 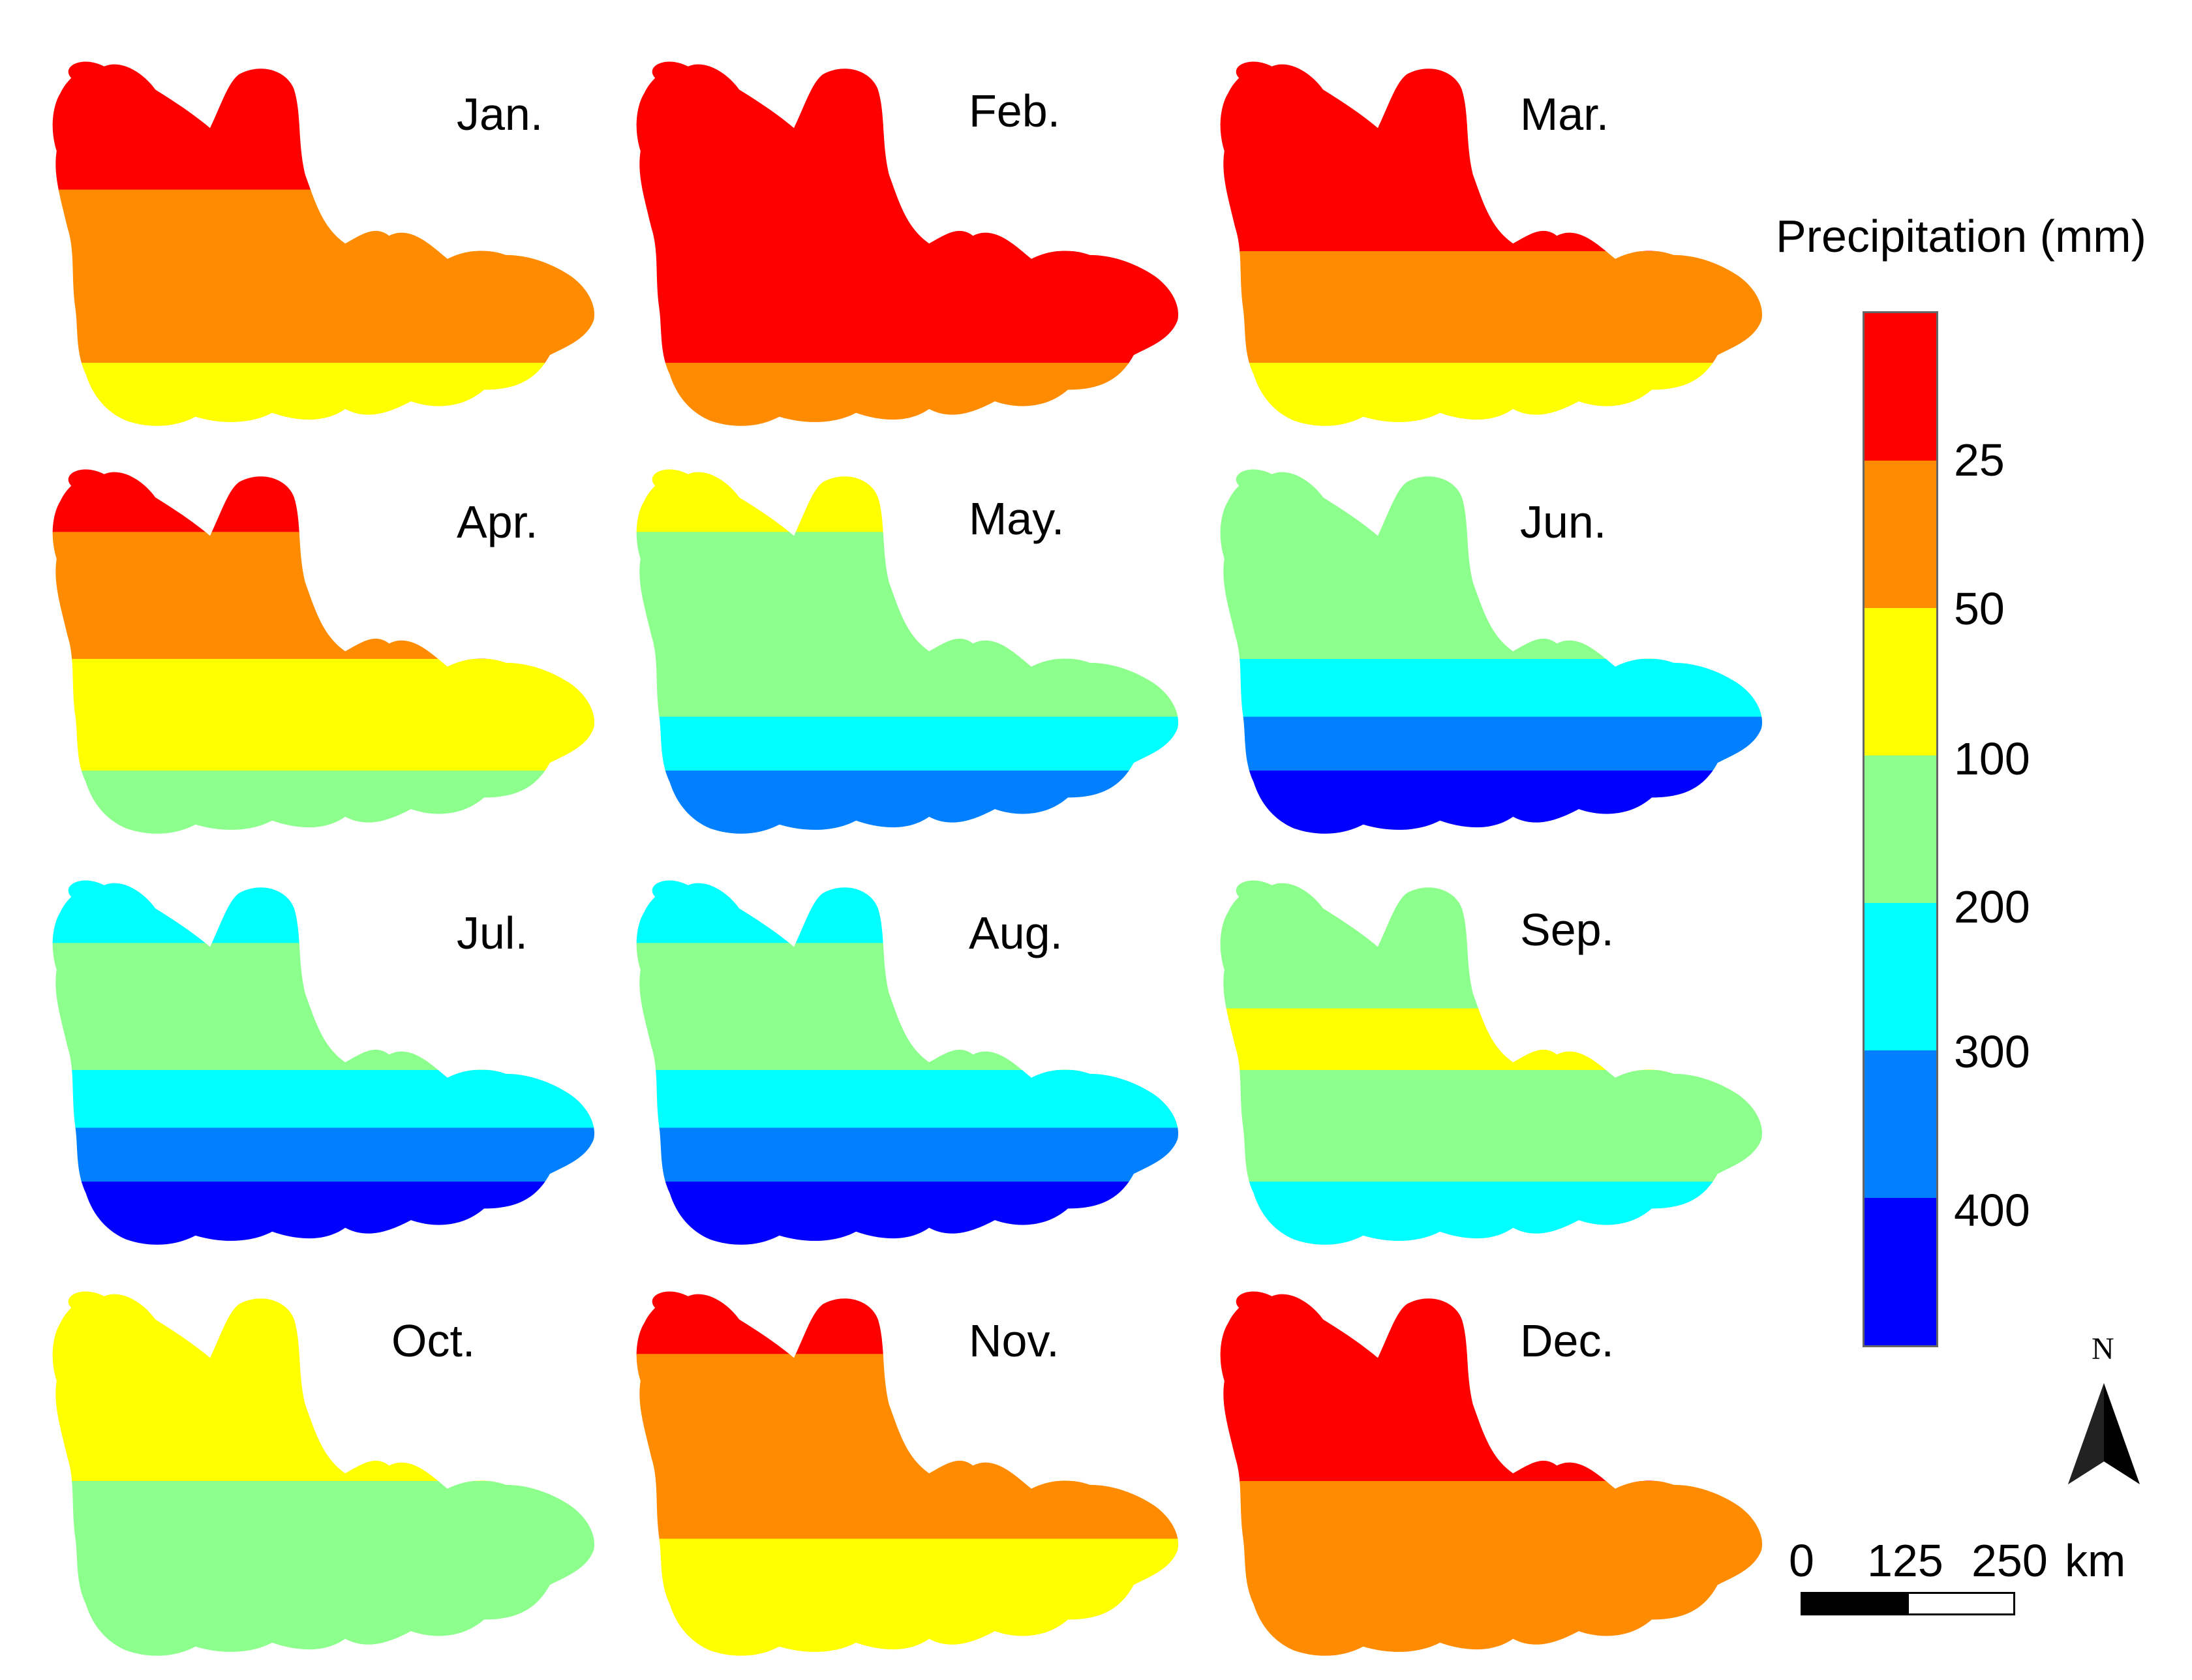 I want to click on month-label: Feb., so click(x=1015, y=111).